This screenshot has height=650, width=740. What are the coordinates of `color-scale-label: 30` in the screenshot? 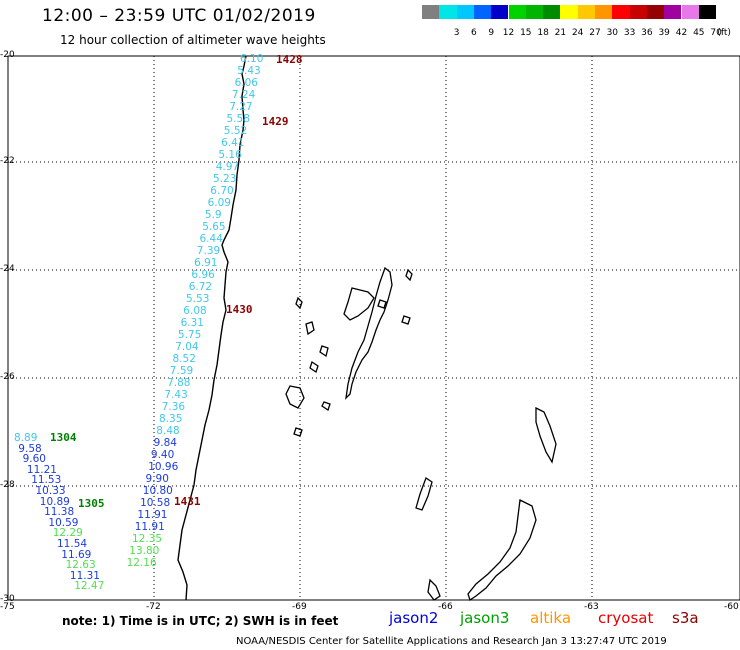 It's located at (612, 33).